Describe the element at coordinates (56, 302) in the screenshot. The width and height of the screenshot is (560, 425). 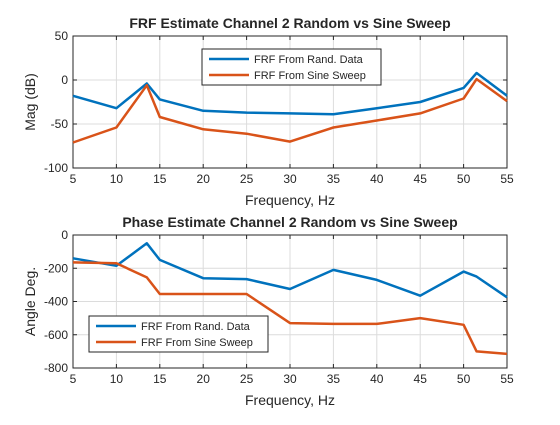
I see `y-tick-label: -400` at that location.